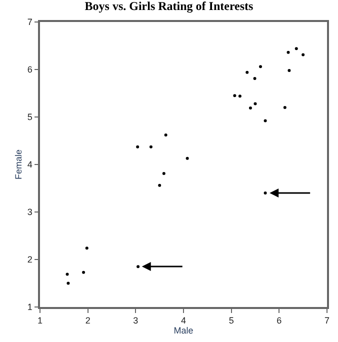 Image resolution: width=338 pixels, height=342 pixels. I want to click on y-tick-label: 3, so click(29, 212).